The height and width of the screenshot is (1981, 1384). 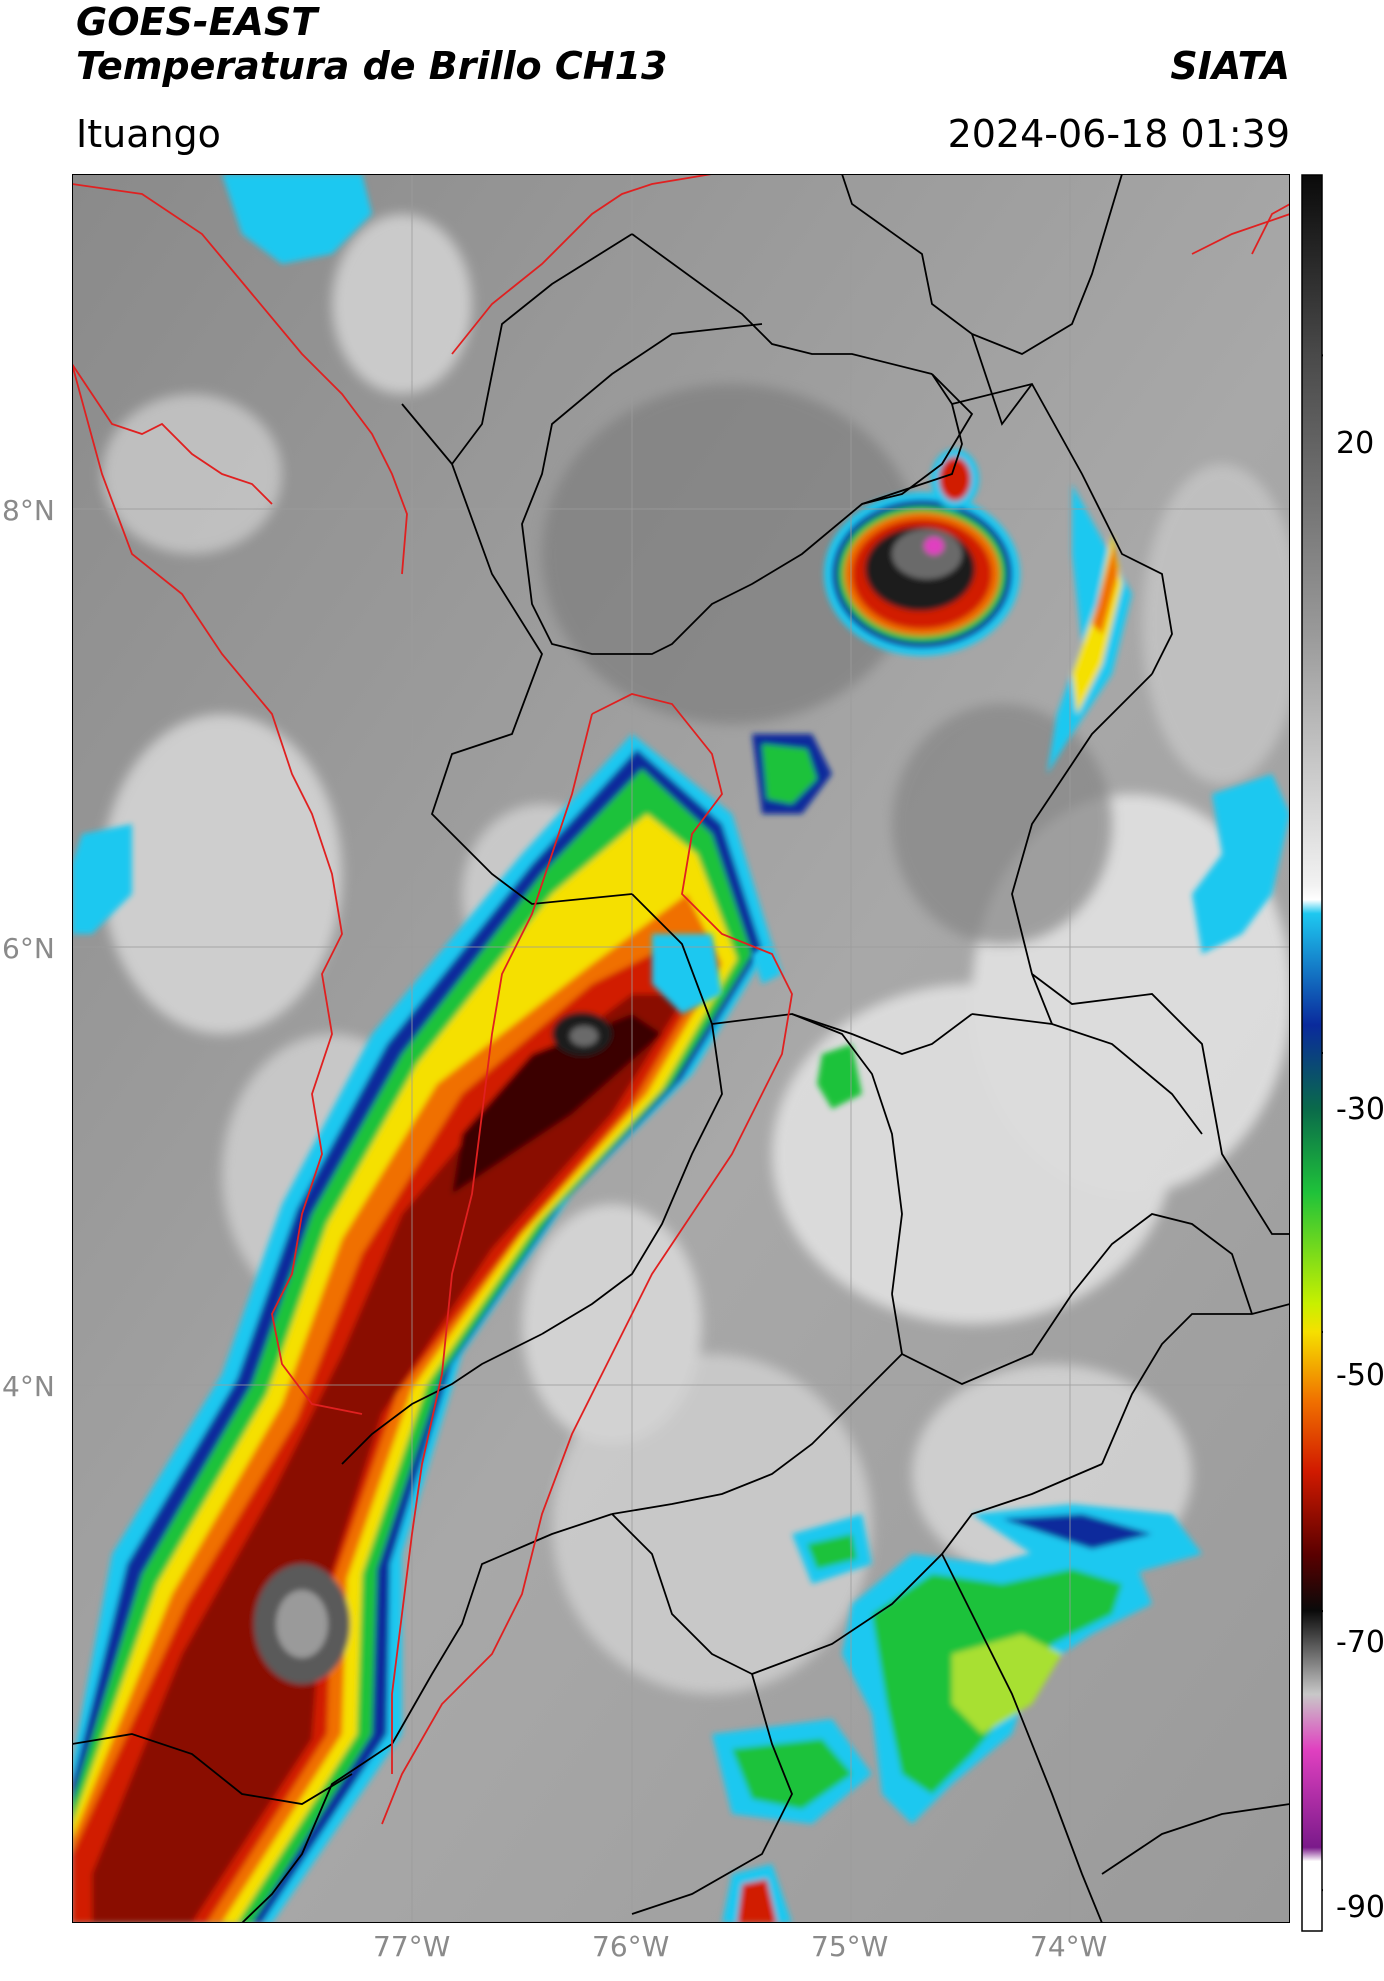 I want to click on product-title: Temperatura de Brillo CH13, so click(x=372, y=66).